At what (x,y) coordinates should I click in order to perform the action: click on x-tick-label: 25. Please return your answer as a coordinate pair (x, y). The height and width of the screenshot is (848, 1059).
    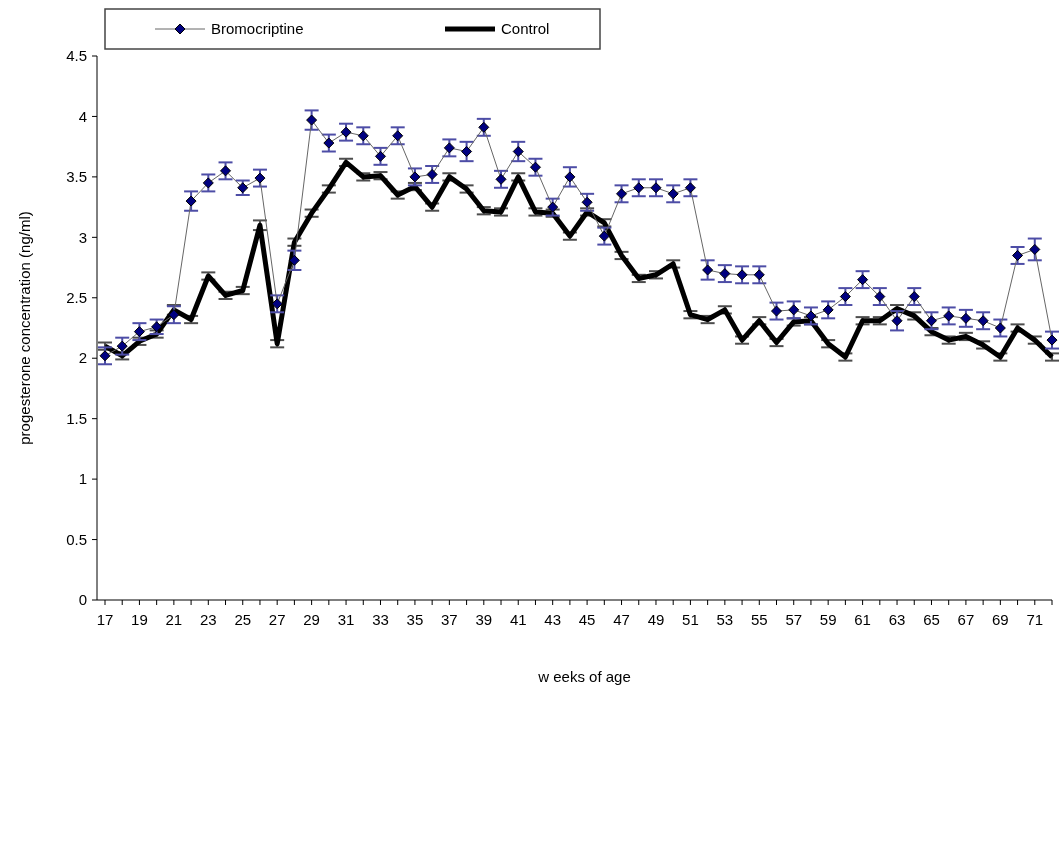
    Looking at the image, I should click on (243, 619).